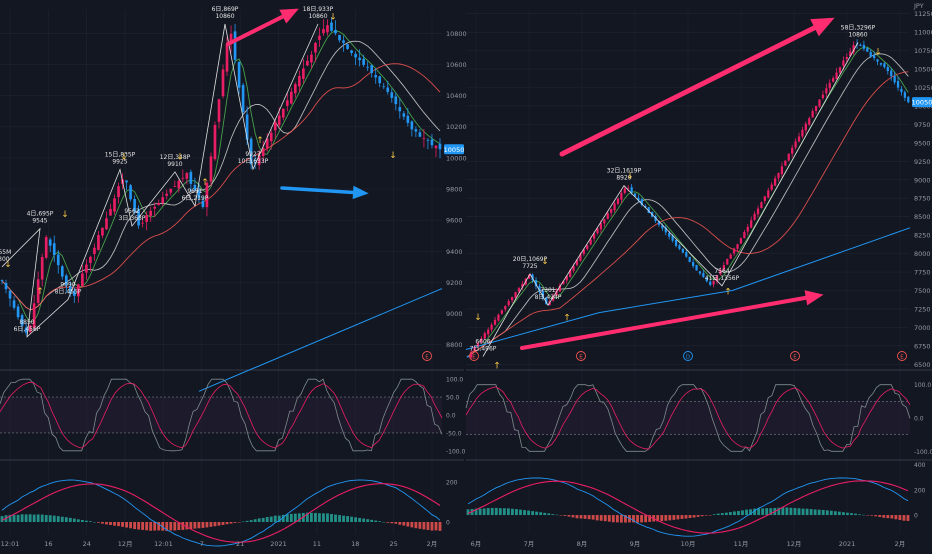  I want to click on event-marker, so click(474, 356).